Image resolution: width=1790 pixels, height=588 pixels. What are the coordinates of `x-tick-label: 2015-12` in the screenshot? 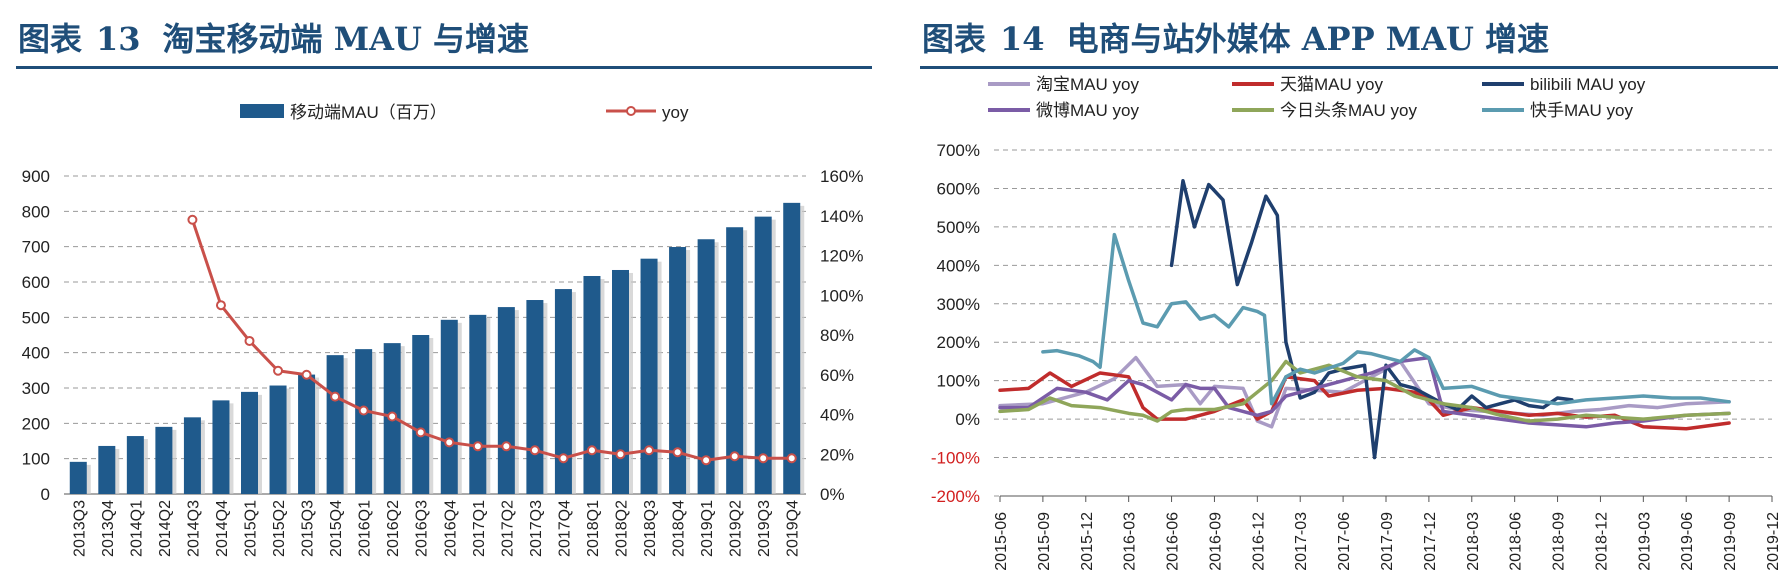 It's located at (1087, 541).